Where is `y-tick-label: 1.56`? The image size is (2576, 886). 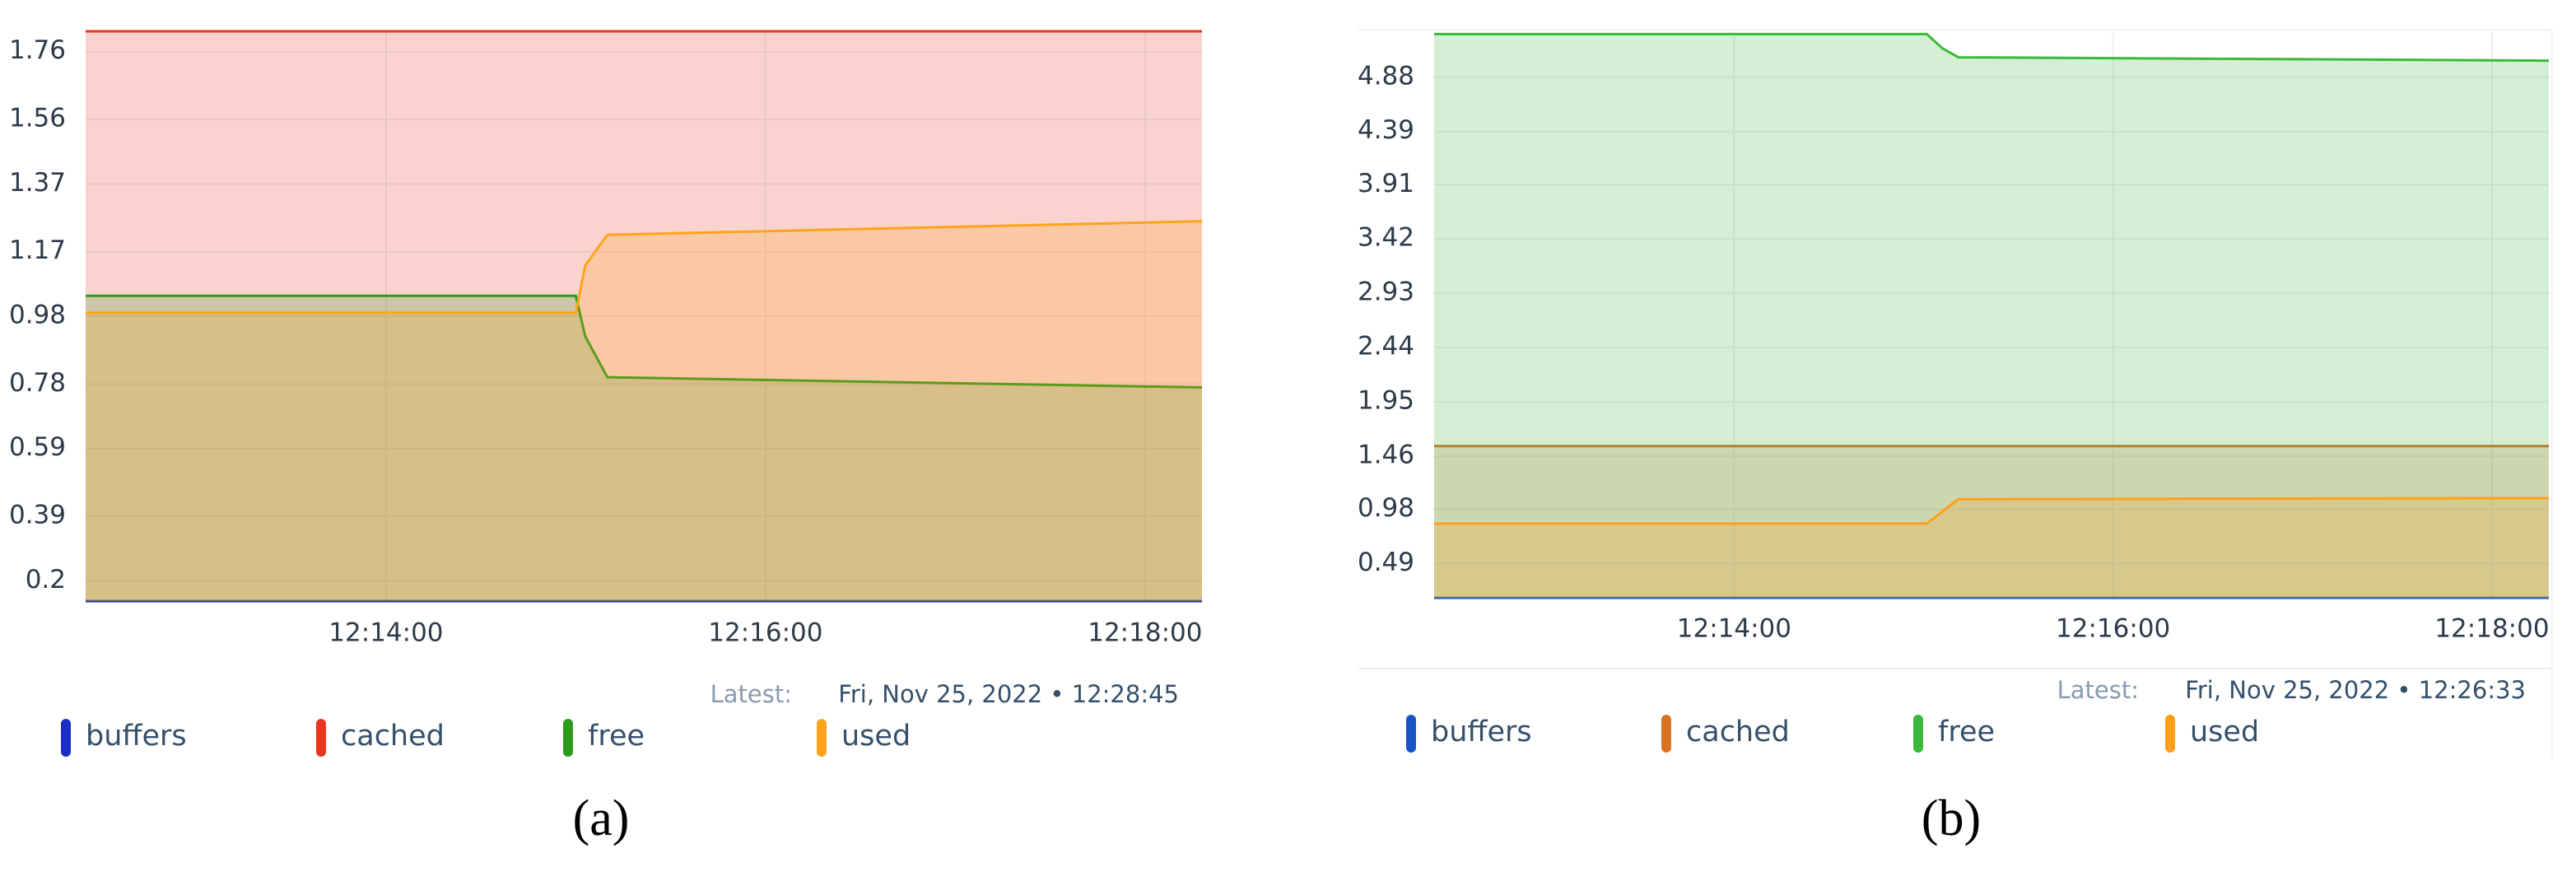
y-tick-label: 1.56 is located at coordinates (37, 118).